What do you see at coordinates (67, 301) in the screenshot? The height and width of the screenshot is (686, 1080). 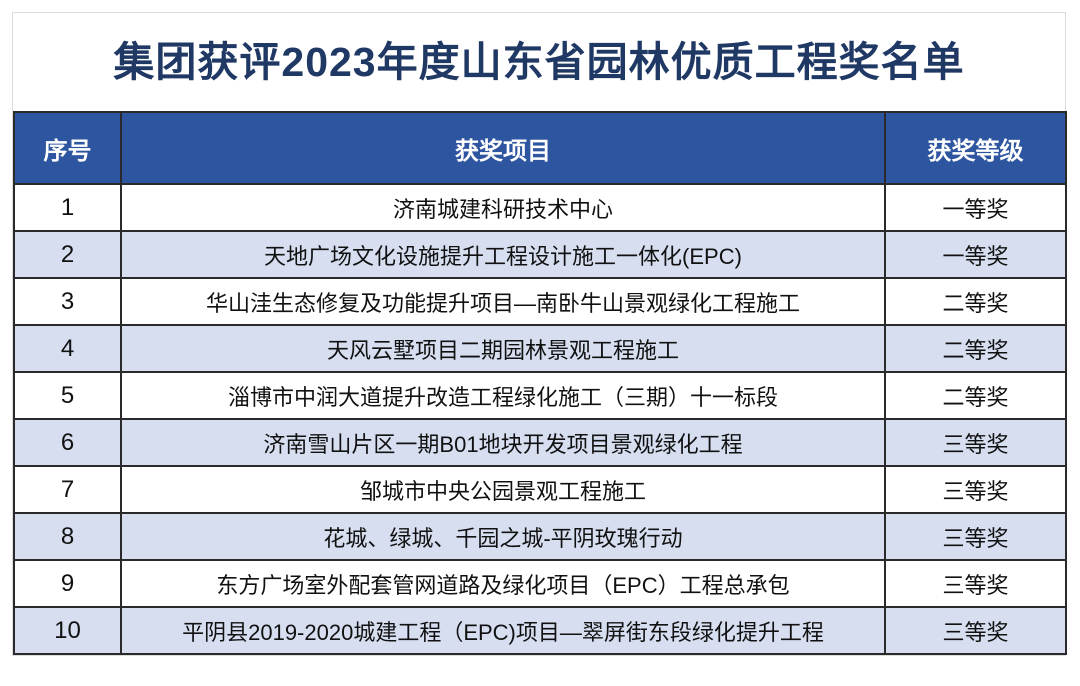 I see `row-index-cell: 3` at bounding box center [67, 301].